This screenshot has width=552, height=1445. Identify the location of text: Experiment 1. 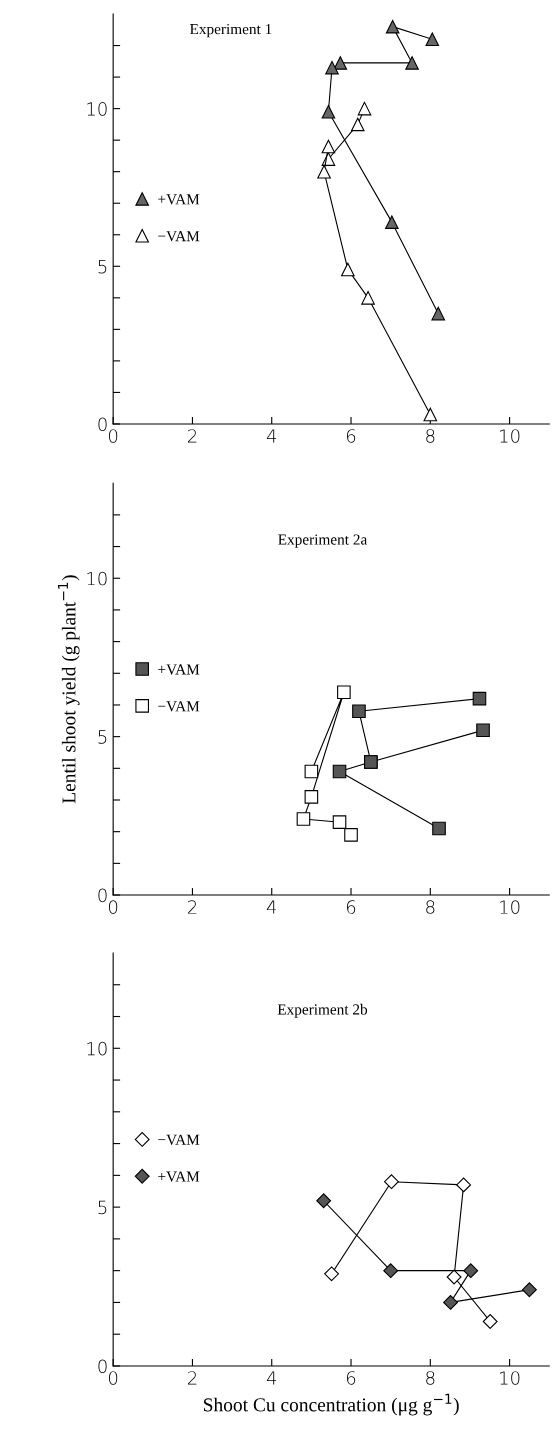
(230, 30).